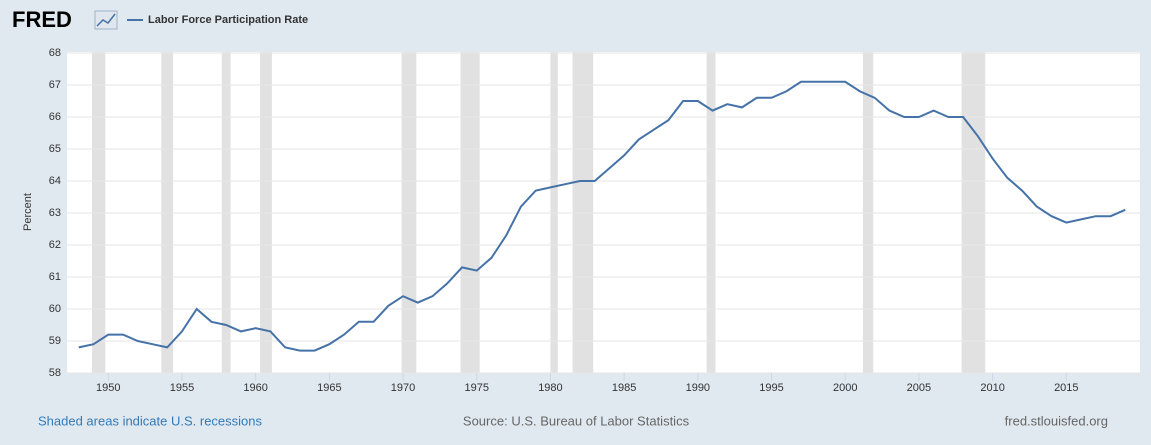 This screenshot has height=445, width=1151. What do you see at coordinates (1056, 420) in the screenshot?
I see `site: fred.stlouisfed.org` at bounding box center [1056, 420].